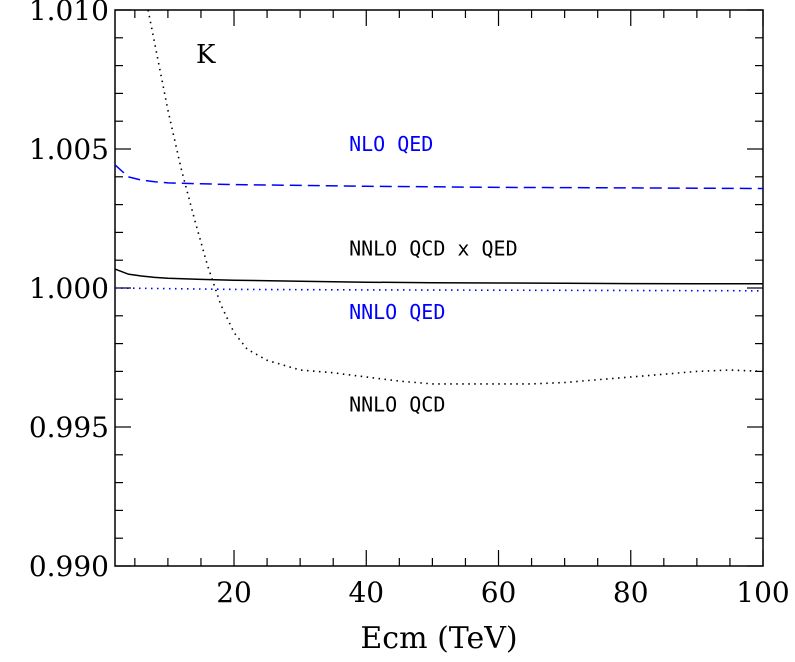 The image size is (795, 662). I want to click on series-line-nlo-qed, so click(439, 177).